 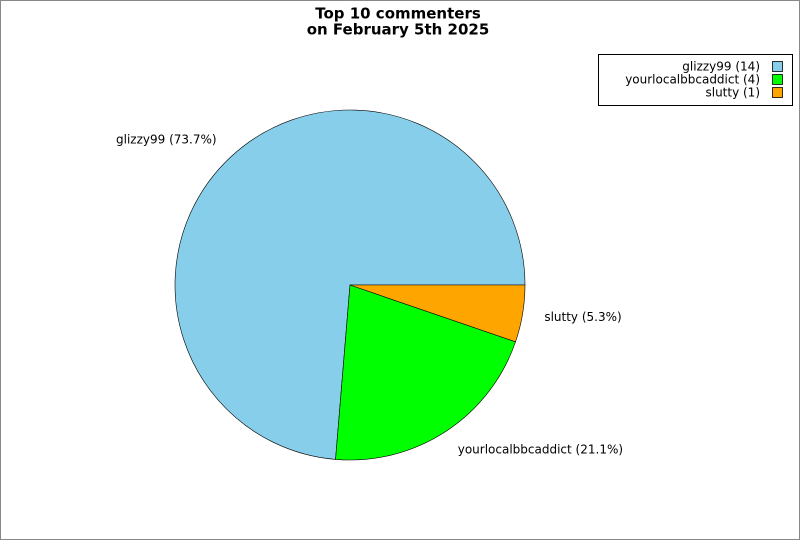 I want to click on slice-label: slutty (5.3%), so click(x=582, y=317).